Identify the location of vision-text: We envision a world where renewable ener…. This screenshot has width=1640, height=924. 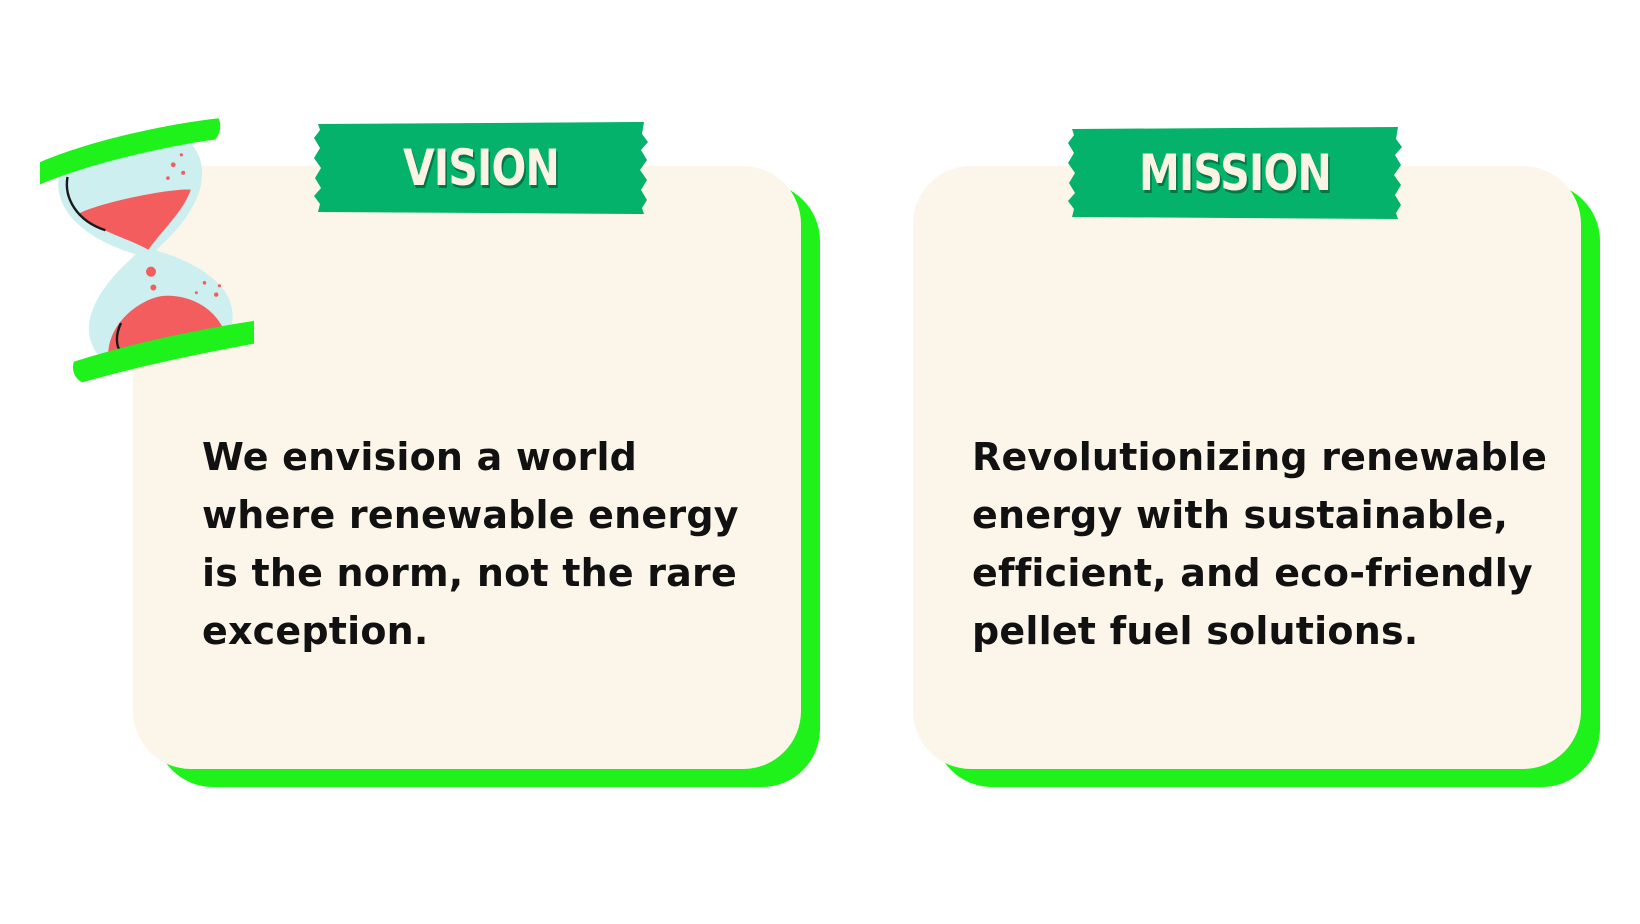
(470, 544).